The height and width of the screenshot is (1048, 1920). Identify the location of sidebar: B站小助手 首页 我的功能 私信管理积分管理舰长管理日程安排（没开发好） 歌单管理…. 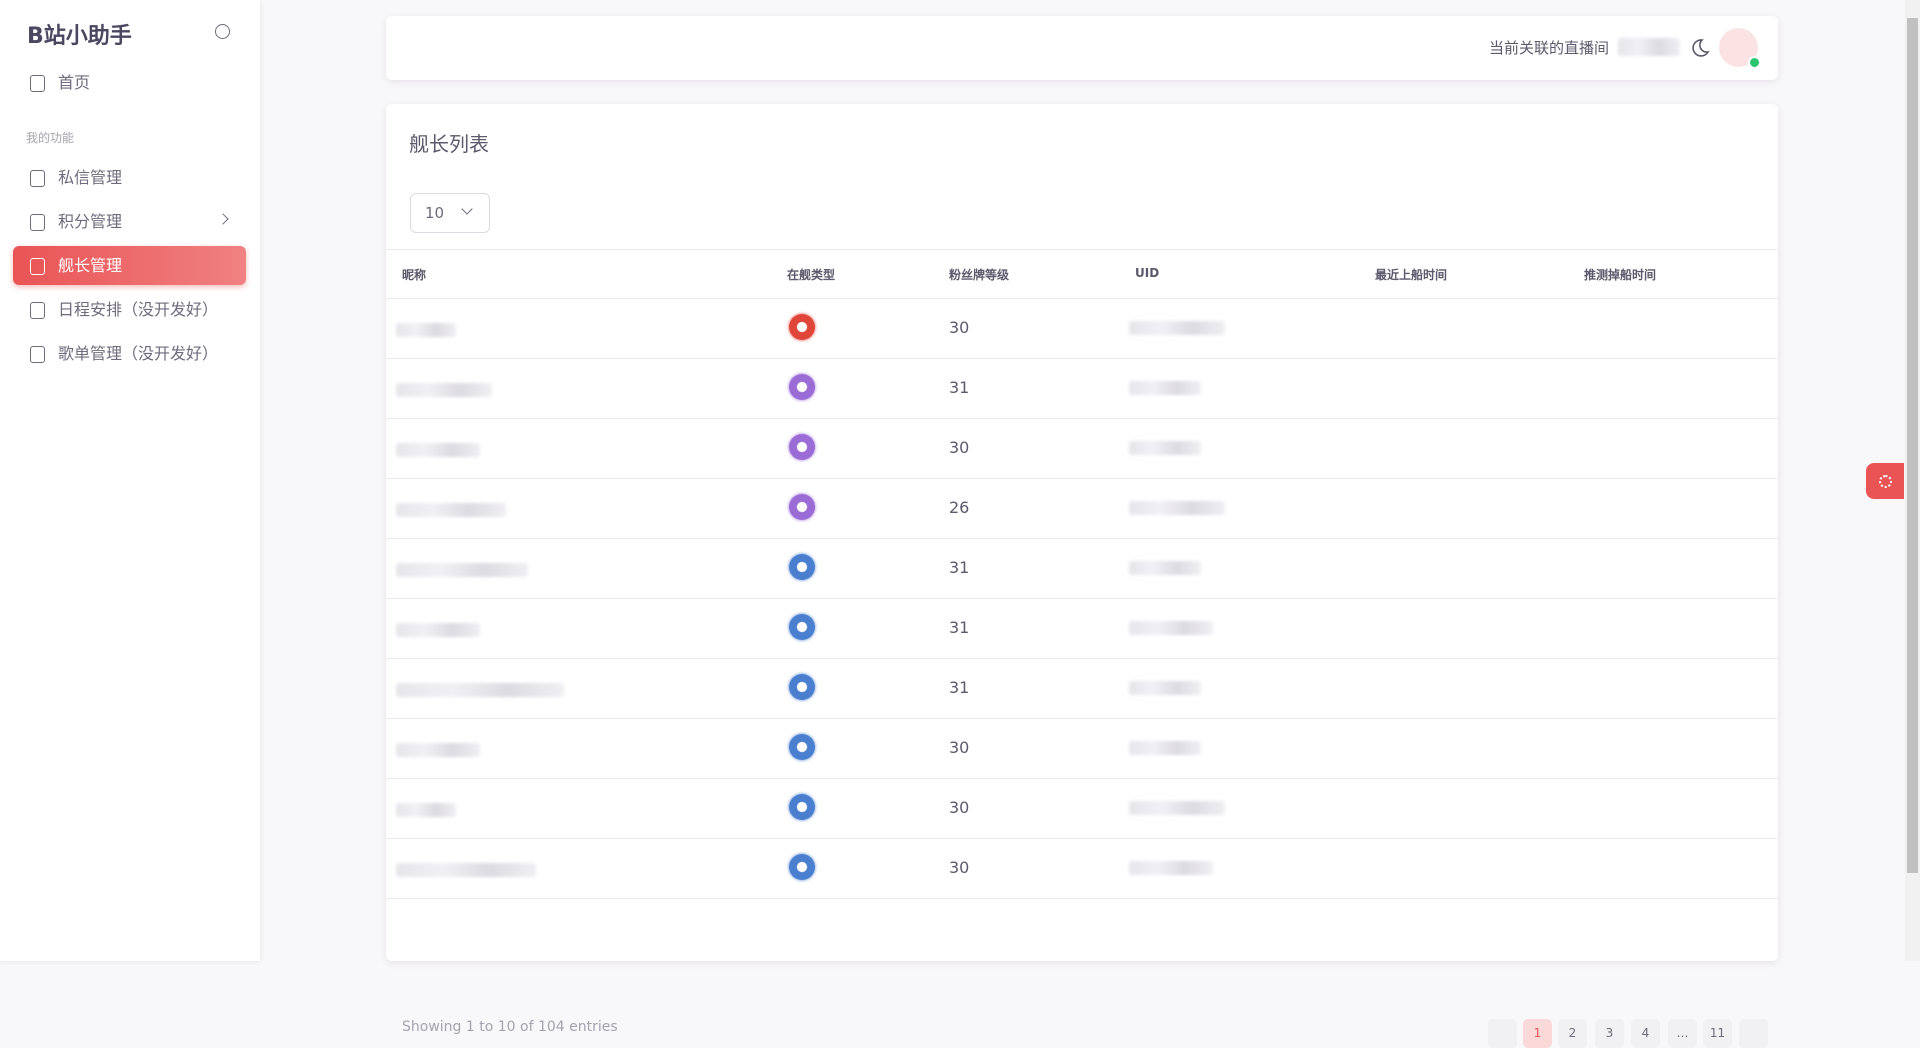
(130, 480).